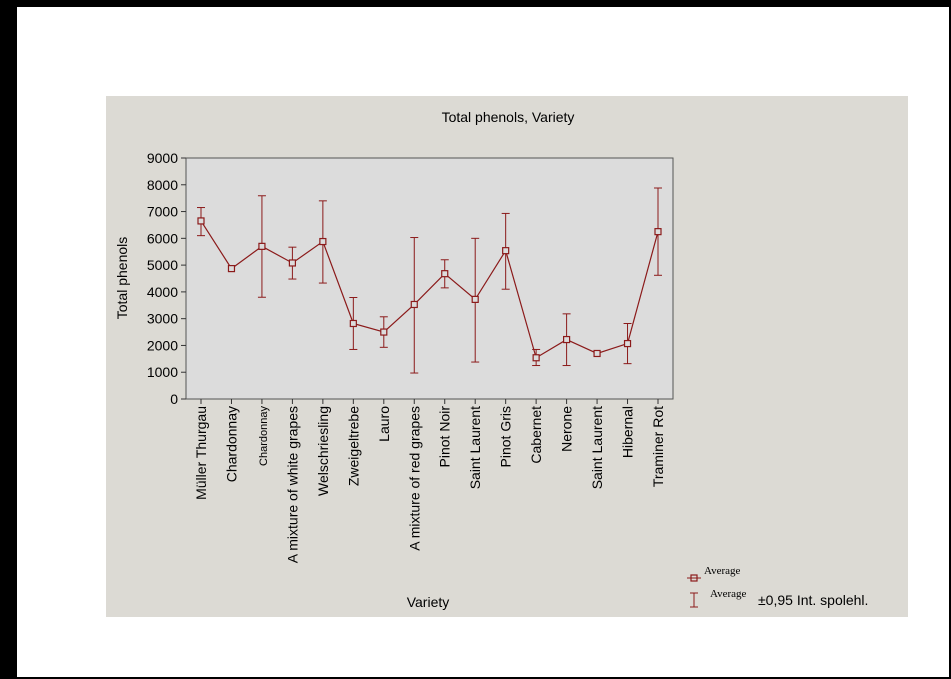 This screenshot has width=951, height=679. I want to click on y-tick-label: 6000, so click(162, 238).